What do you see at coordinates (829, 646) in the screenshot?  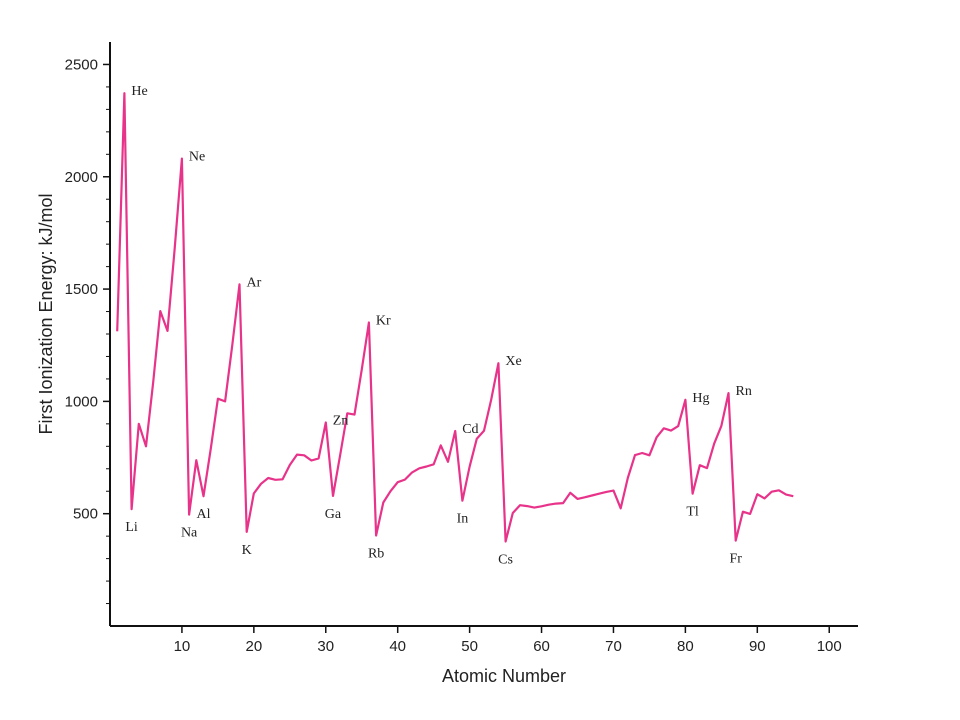 I see `x-tick-label: 100` at bounding box center [829, 646].